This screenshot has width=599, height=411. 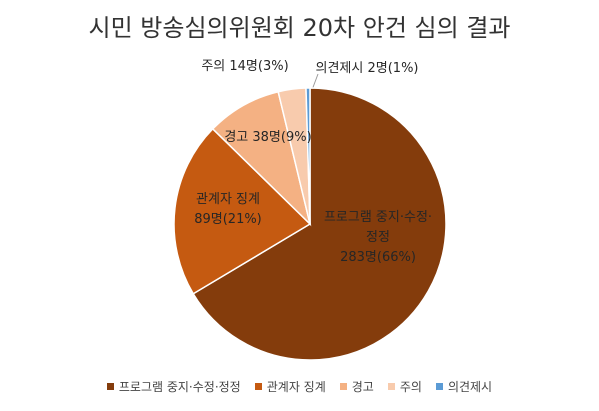 I want to click on legend-item: 관계자 징계, so click(x=290, y=386).